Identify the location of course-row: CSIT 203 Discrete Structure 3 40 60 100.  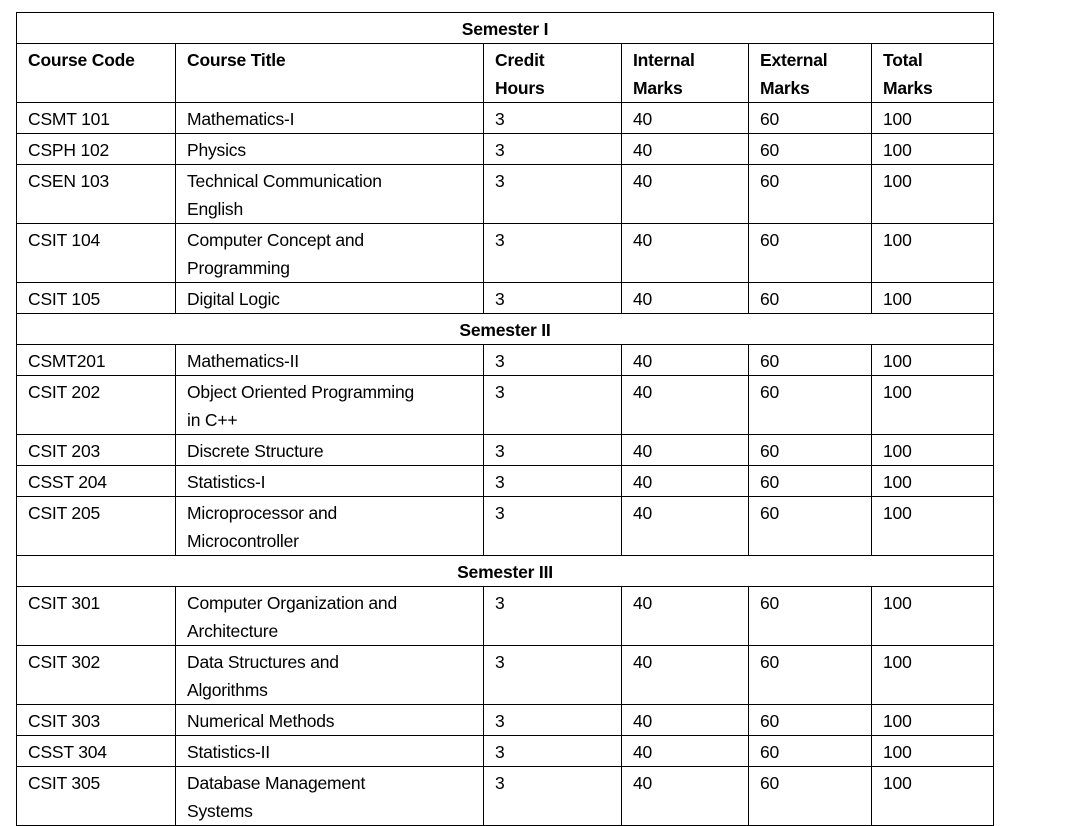
(505, 450).